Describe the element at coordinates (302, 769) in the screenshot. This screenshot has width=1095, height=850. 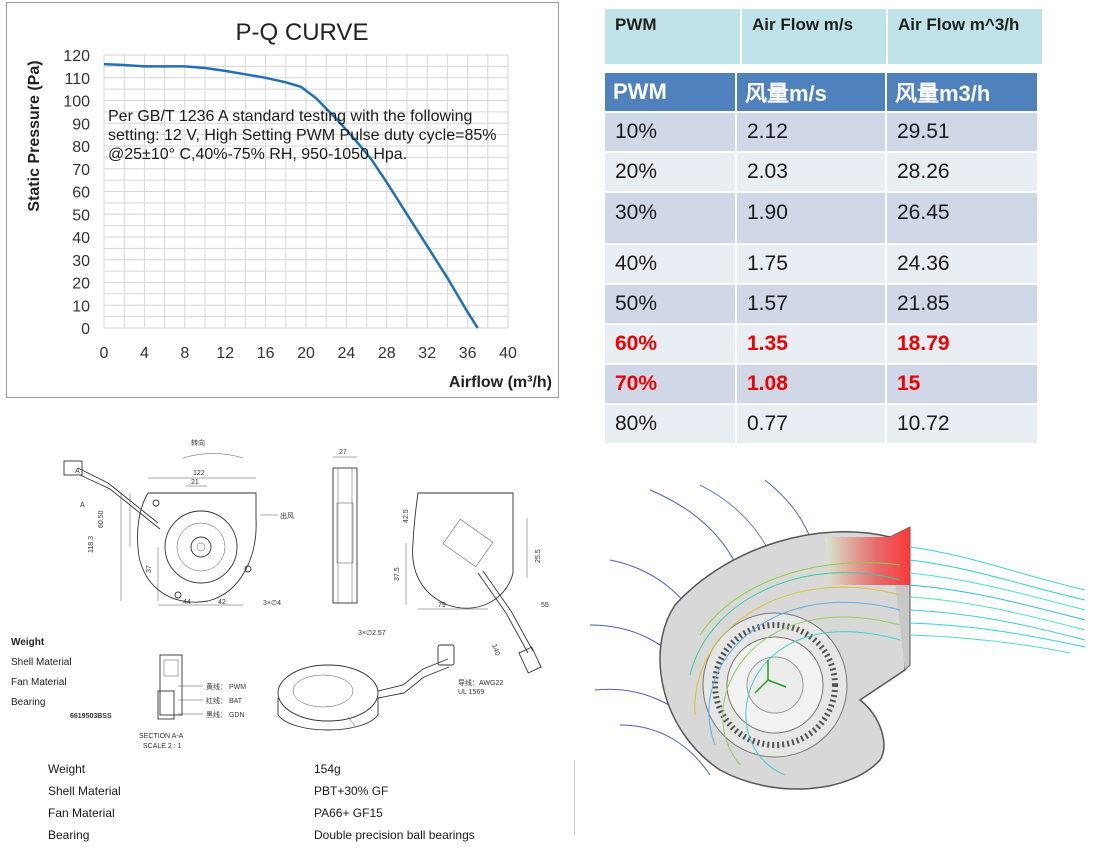
I see `spec-row: Weight 154g` at that location.